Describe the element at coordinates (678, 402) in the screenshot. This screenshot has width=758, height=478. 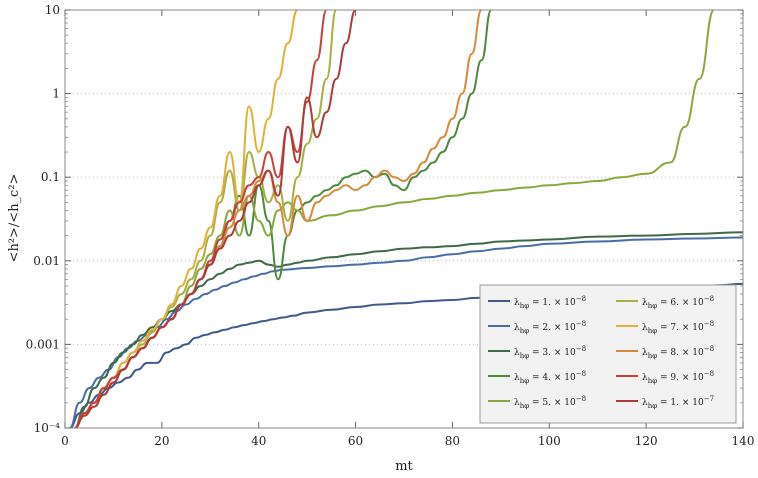
I see `legend-entry: λhφ = 1. × 10−7` at that location.